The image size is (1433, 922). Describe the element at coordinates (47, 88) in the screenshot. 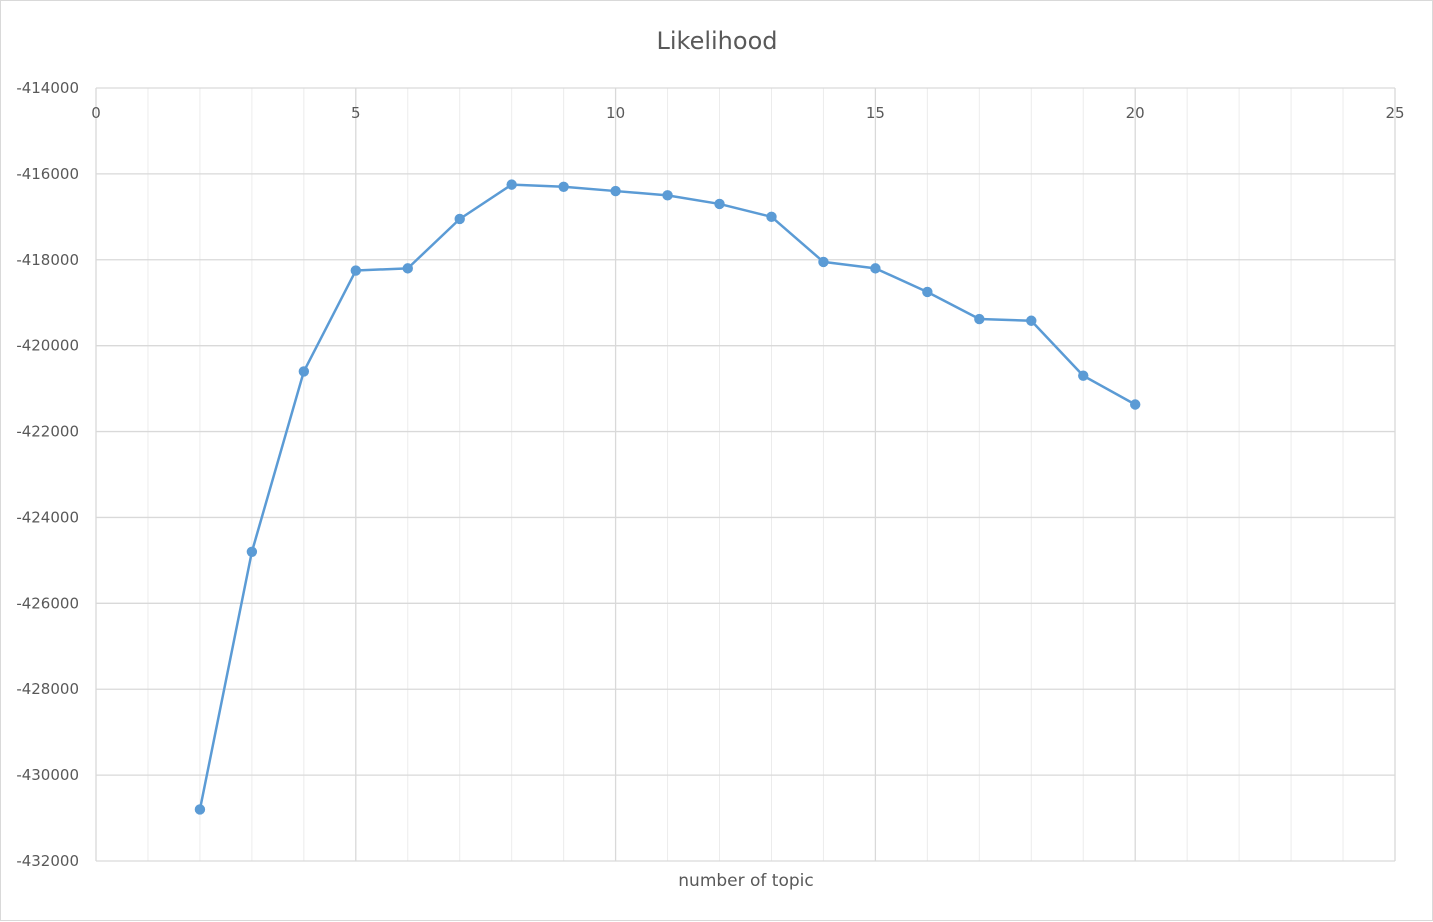

I see `y-tick-label: -414000` at that location.